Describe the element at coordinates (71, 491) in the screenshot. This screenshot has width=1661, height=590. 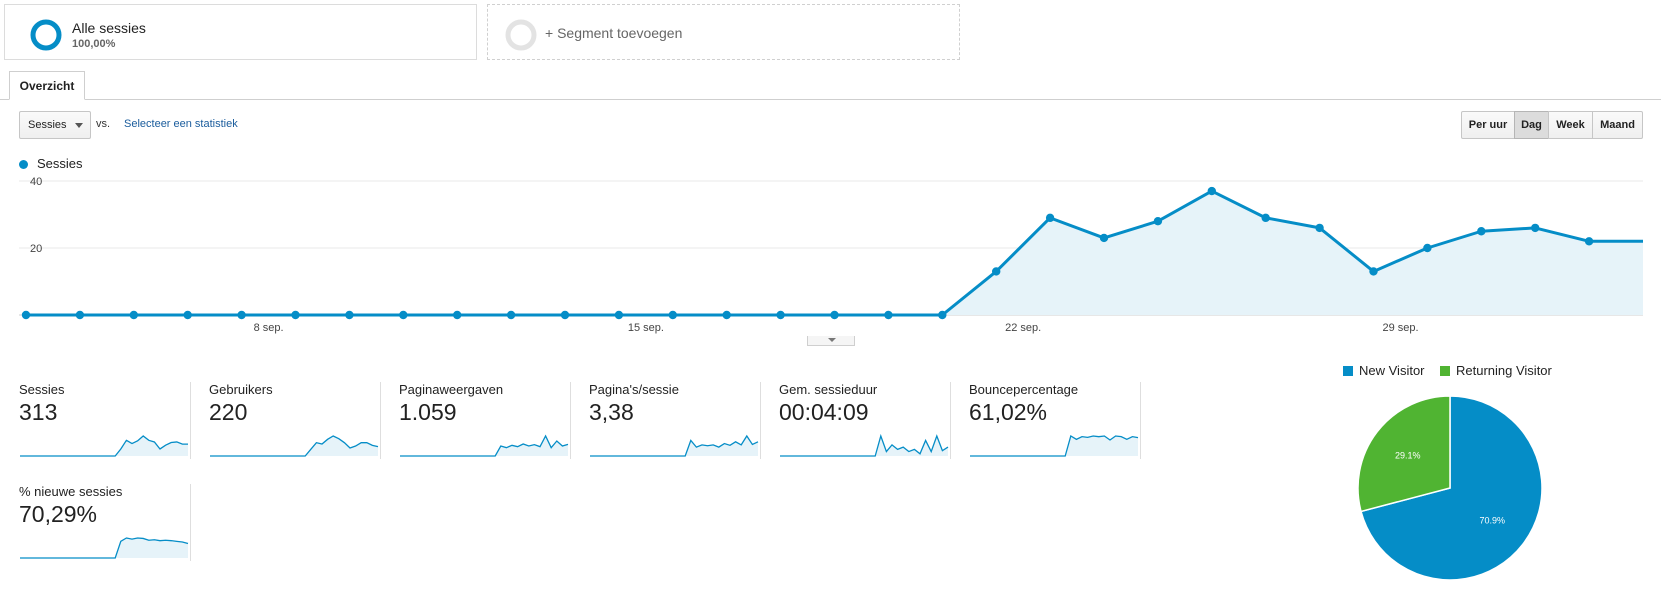
I see `scorecard-name: % nieuwe sessies` at that location.